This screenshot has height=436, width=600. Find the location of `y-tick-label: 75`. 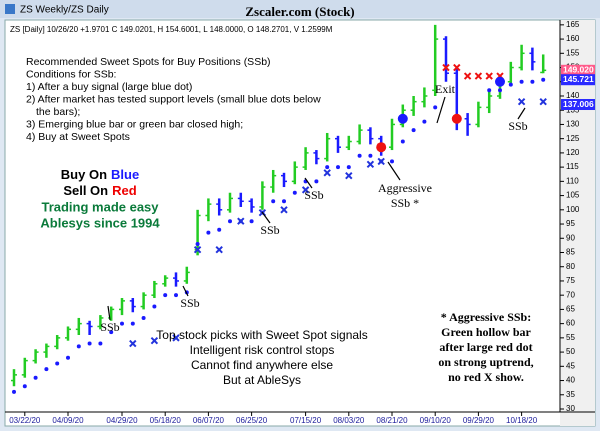

y-tick-label: 75 is located at coordinates (570, 280).